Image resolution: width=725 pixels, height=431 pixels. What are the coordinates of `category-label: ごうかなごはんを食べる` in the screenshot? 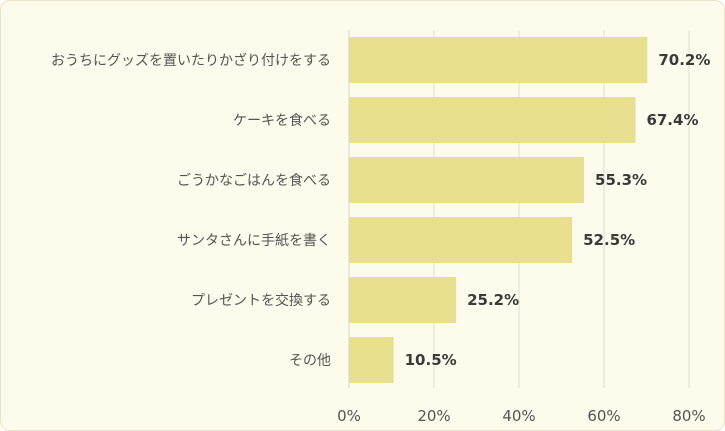 It's located at (254, 180).